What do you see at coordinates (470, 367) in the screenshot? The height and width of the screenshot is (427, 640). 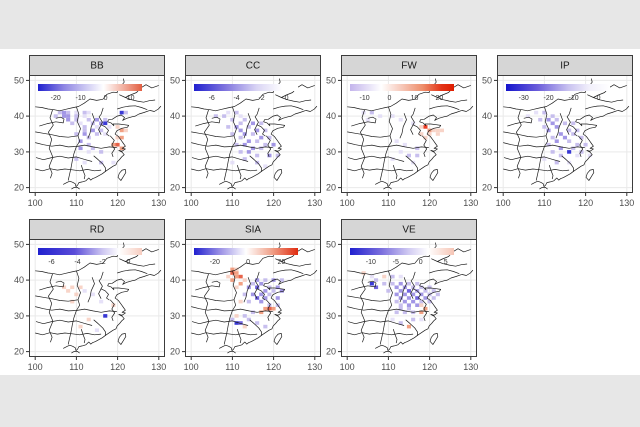 I see `x-axis-tick-label: 130` at bounding box center [470, 367].